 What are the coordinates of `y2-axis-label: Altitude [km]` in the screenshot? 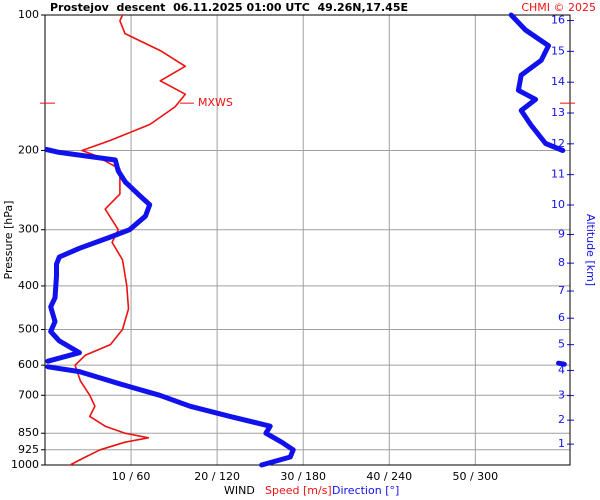 It's located at (590, 250).